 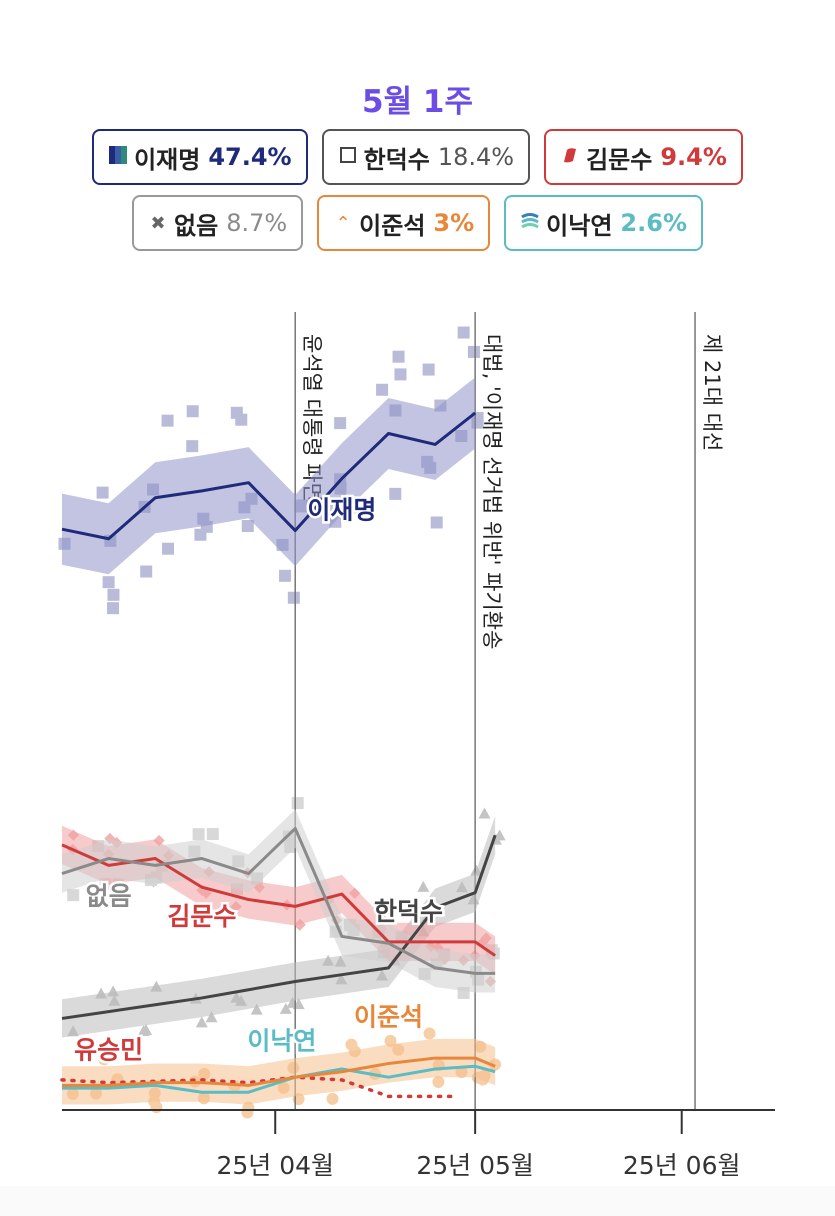 I want to click on wave-icon, so click(x=530, y=223).